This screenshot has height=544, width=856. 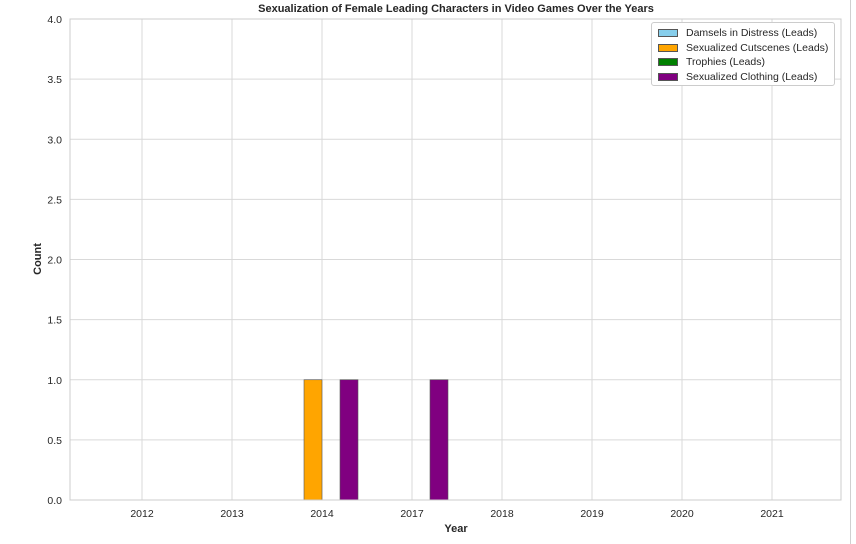 What do you see at coordinates (757, 47) in the screenshot?
I see `legend-label: Sexualized Cutscenes (Leads)` at bounding box center [757, 47].